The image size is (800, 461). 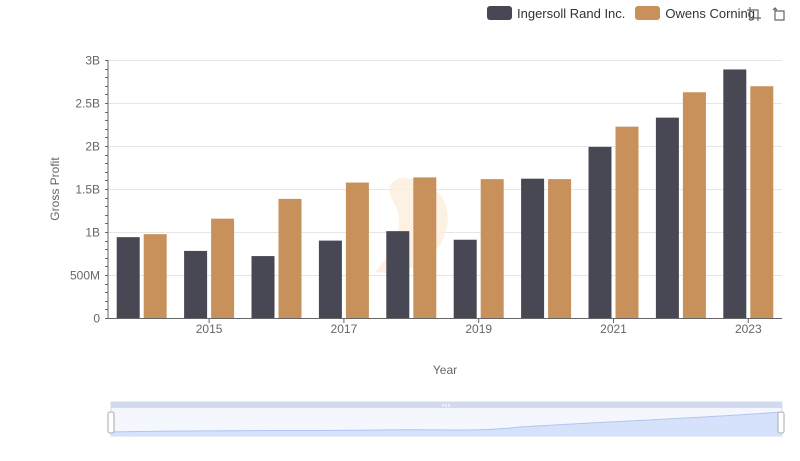 What do you see at coordinates (290, 258) in the screenshot?
I see `bar-owens-corning-2016` at bounding box center [290, 258].